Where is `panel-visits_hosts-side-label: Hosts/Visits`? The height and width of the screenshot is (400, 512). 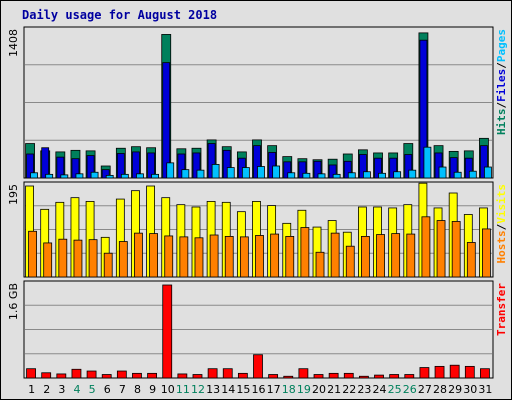 panel-visits_hosts-side-label: Hosts/Visits is located at coordinates (501, 224).